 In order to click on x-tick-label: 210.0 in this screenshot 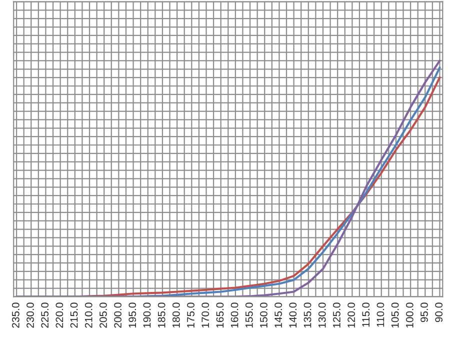, I will do `click(88, 315)`.